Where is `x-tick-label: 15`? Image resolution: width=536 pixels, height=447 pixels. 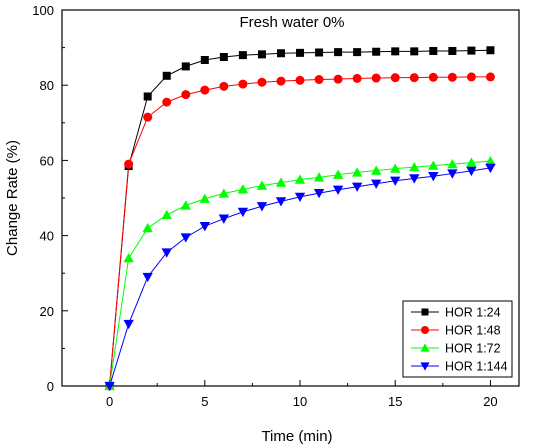 x-tick-label: 15 is located at coordinates (395, 401).